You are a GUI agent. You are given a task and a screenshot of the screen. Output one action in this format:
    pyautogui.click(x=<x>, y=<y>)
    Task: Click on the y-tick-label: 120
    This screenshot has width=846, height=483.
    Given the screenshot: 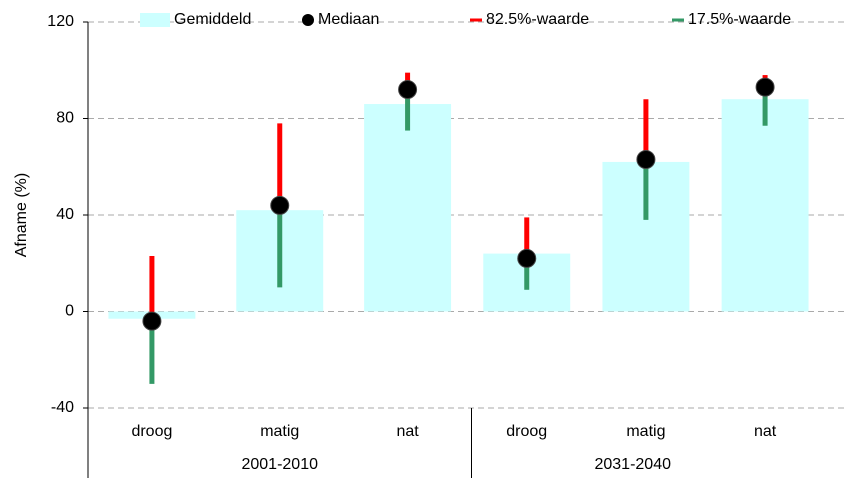 What is the action you would take?
    pyautogui.click(x=60, y=21)
    